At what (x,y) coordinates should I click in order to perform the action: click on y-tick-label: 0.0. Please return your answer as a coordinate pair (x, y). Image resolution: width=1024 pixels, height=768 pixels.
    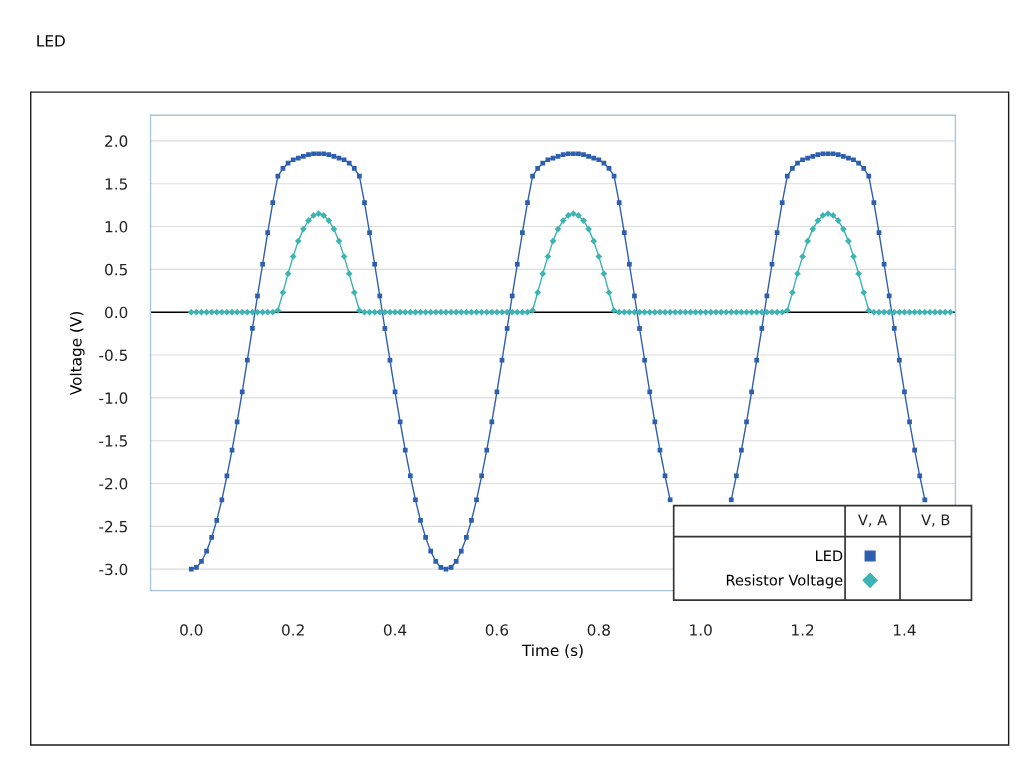
    Looking at the image, I should click on (116, 312).